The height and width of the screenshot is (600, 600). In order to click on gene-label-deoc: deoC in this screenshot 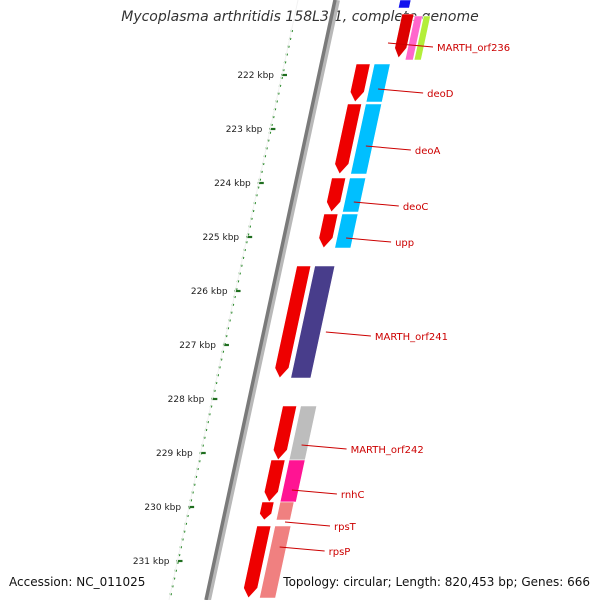, I will do `click(391, 207)`.